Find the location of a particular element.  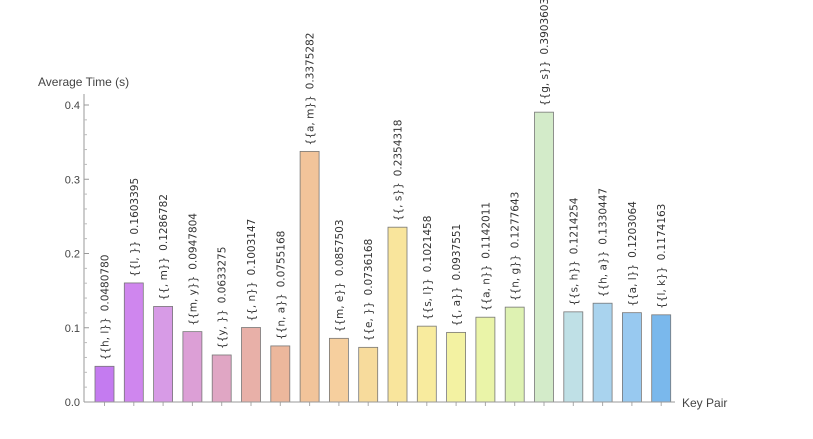

bar-value-label: 0.1330447 is located at coordinates (604, 216).